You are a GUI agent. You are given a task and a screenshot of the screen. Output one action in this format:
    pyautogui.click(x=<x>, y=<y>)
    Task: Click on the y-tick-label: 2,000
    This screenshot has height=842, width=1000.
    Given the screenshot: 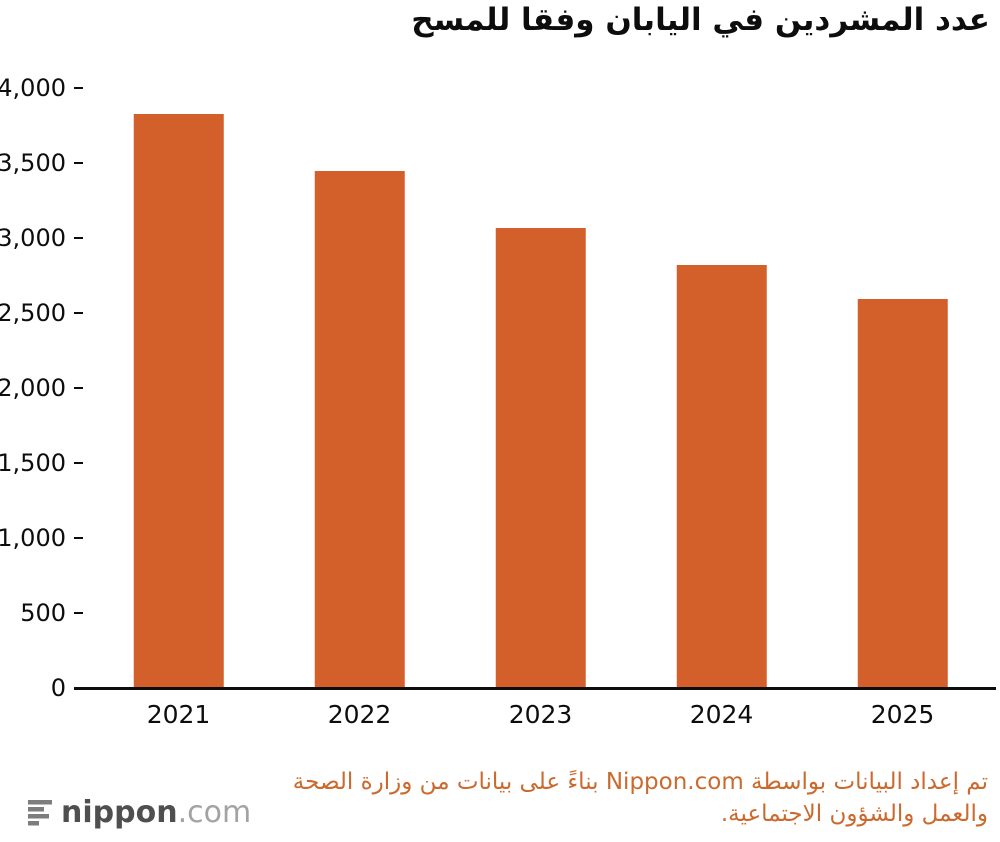 What is the action you would take?
    pyautogui.click(x=33, y=388)
    